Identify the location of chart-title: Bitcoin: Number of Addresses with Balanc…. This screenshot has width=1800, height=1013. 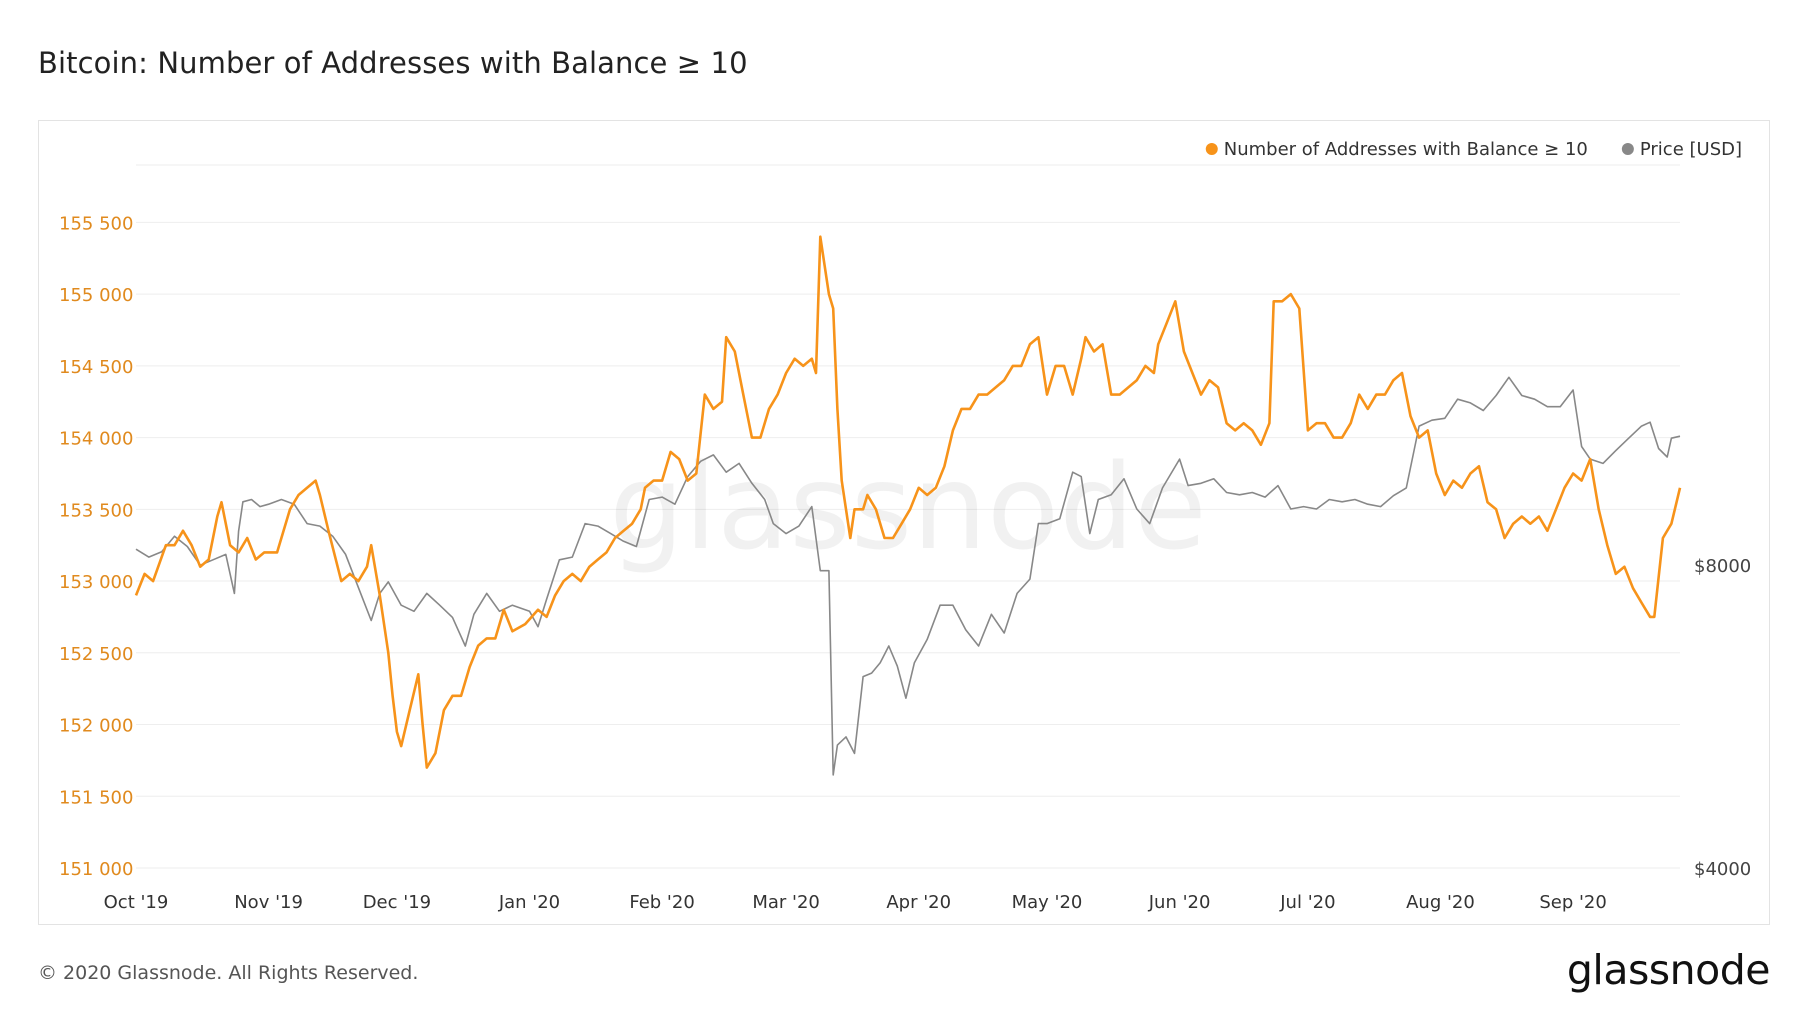
(393, 63).